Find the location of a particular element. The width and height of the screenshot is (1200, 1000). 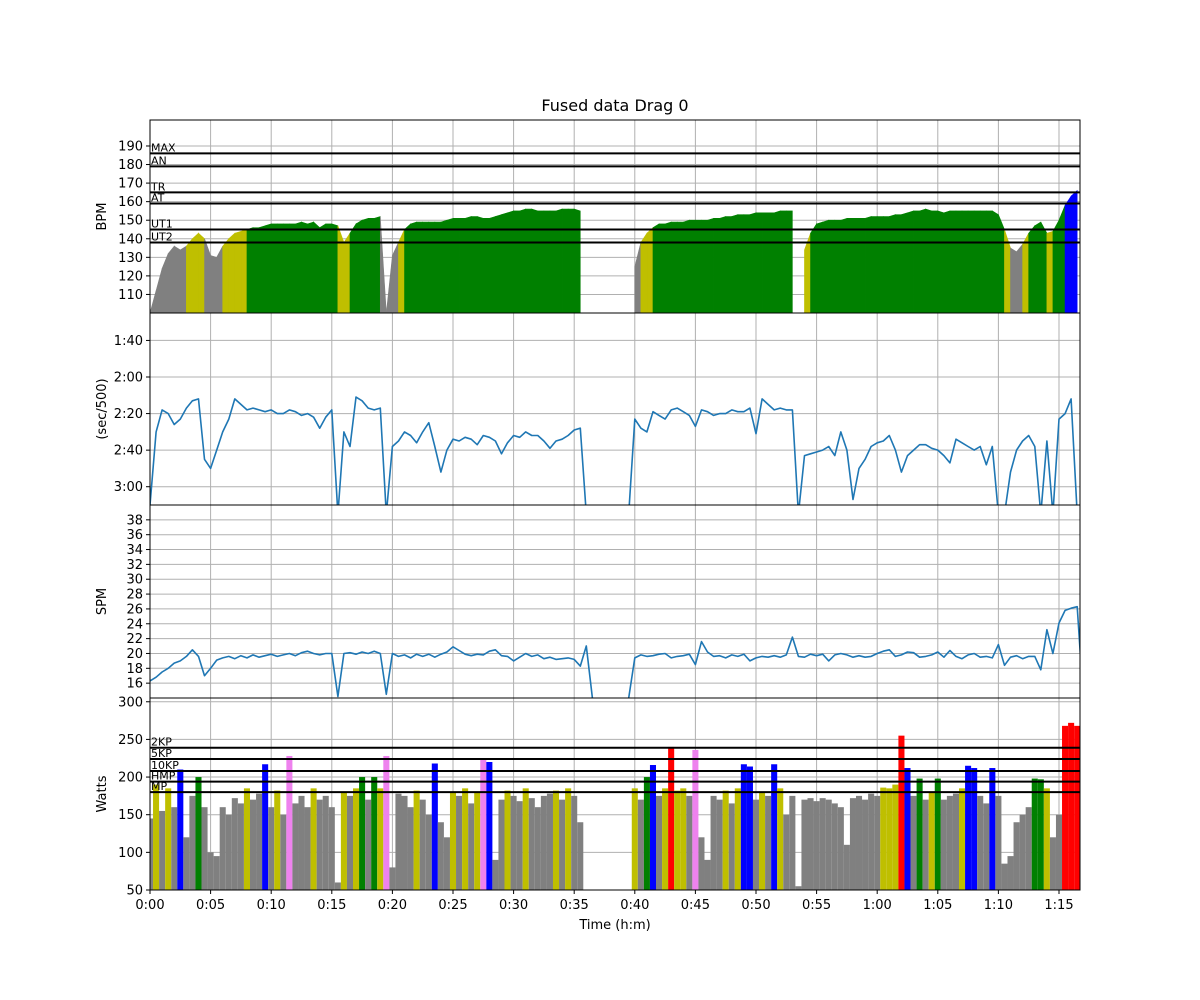

y-tick-label: 36 is located at coordinates (134, 535).